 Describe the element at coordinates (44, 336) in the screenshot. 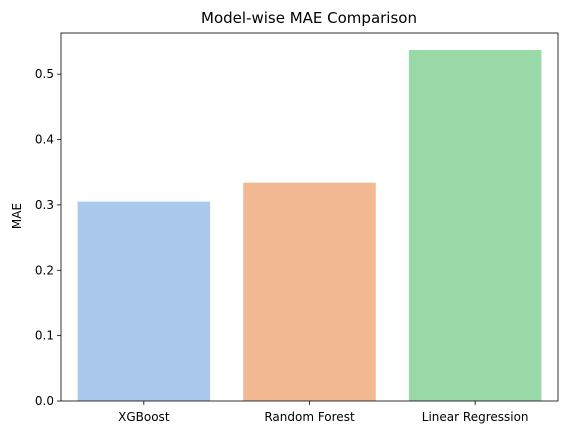

I see `y-tick-label: 0.1` at that location.